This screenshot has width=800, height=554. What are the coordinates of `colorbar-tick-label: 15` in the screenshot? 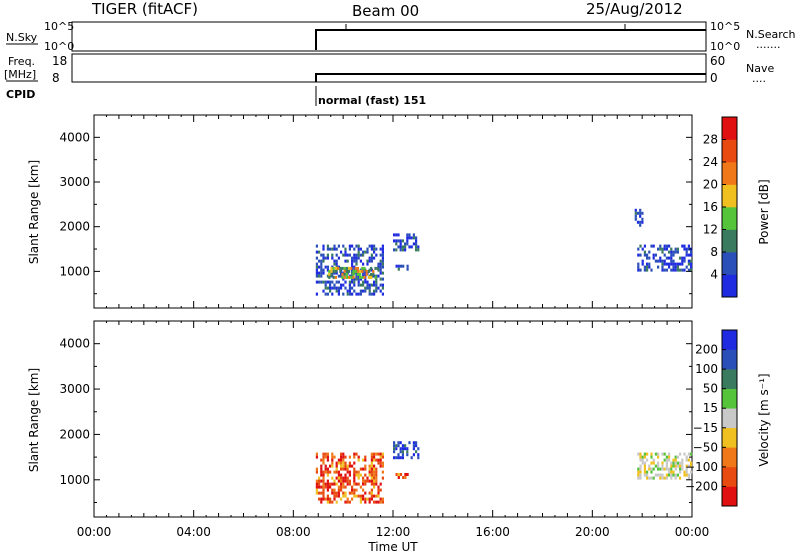 It's located at (710, 408).